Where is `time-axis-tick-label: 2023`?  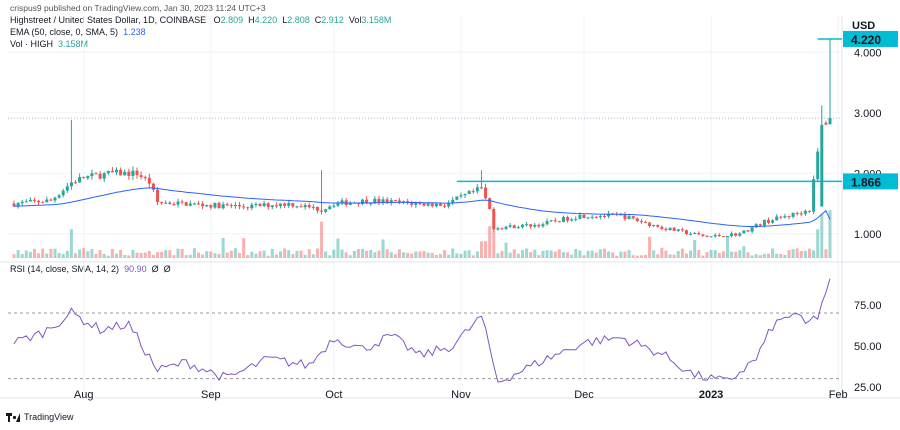 time-axis-tick-label: 2023 is located at coordinates (711, 395).